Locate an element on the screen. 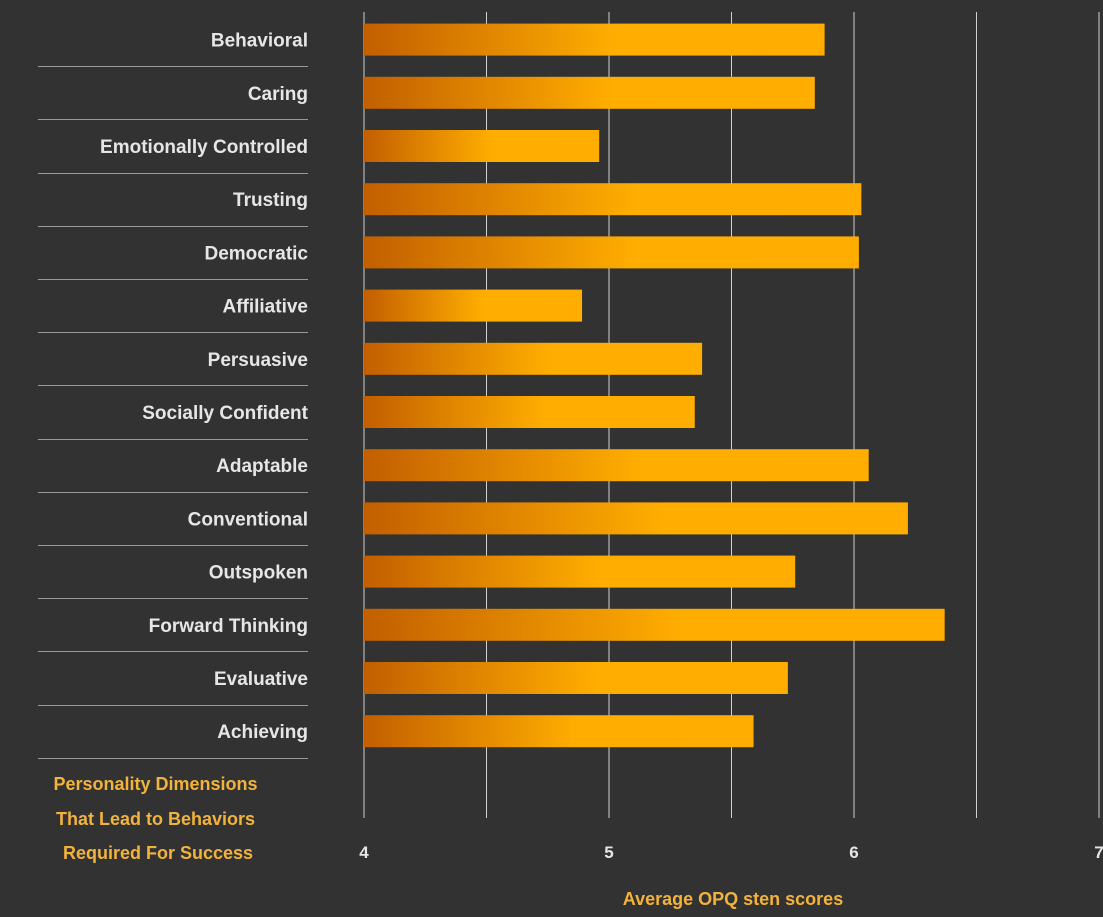  category-label: Trusting is located at coordinates (270, 200).